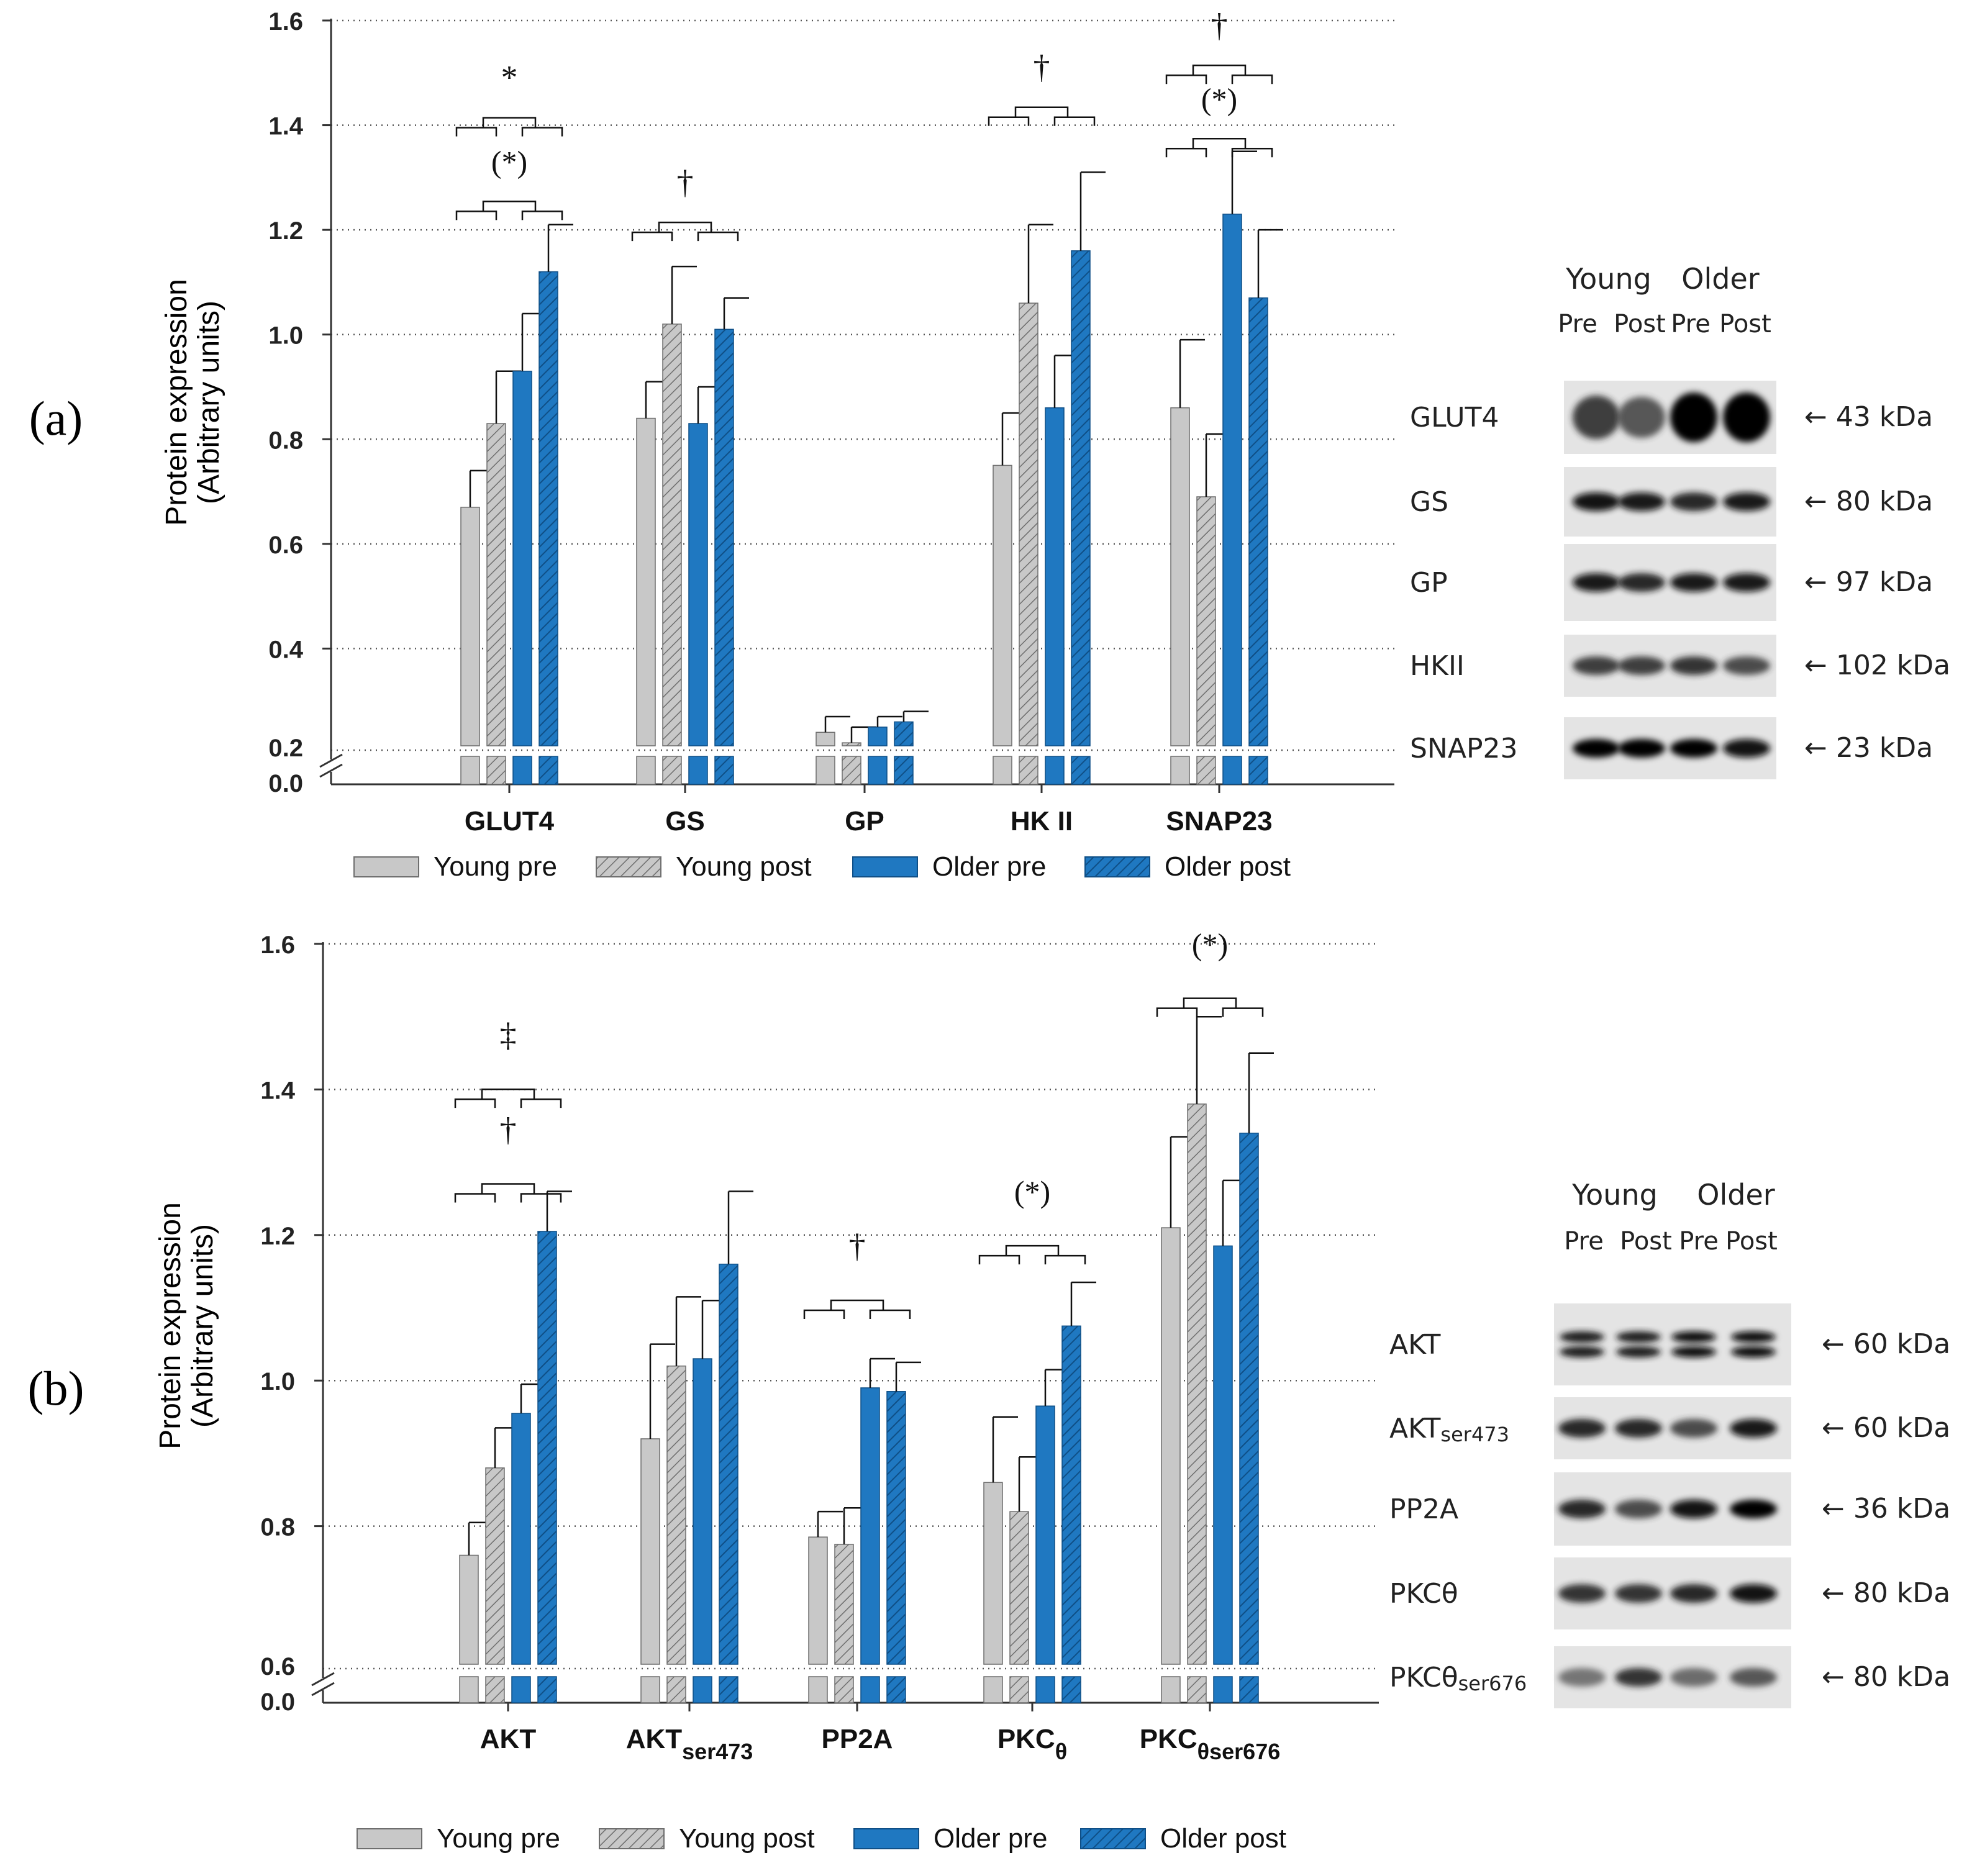  Describe the element at coordinates (1061, 1752) in the screenshot. I see `x-tick-label-sub: θ` at that location.